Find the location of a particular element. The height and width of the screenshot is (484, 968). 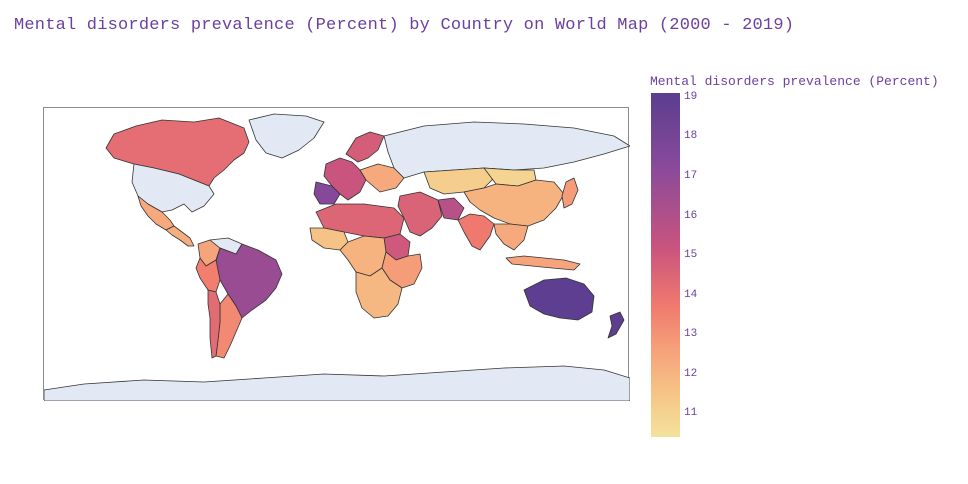

region-eastern-europe is located at coordinates (382, 178).